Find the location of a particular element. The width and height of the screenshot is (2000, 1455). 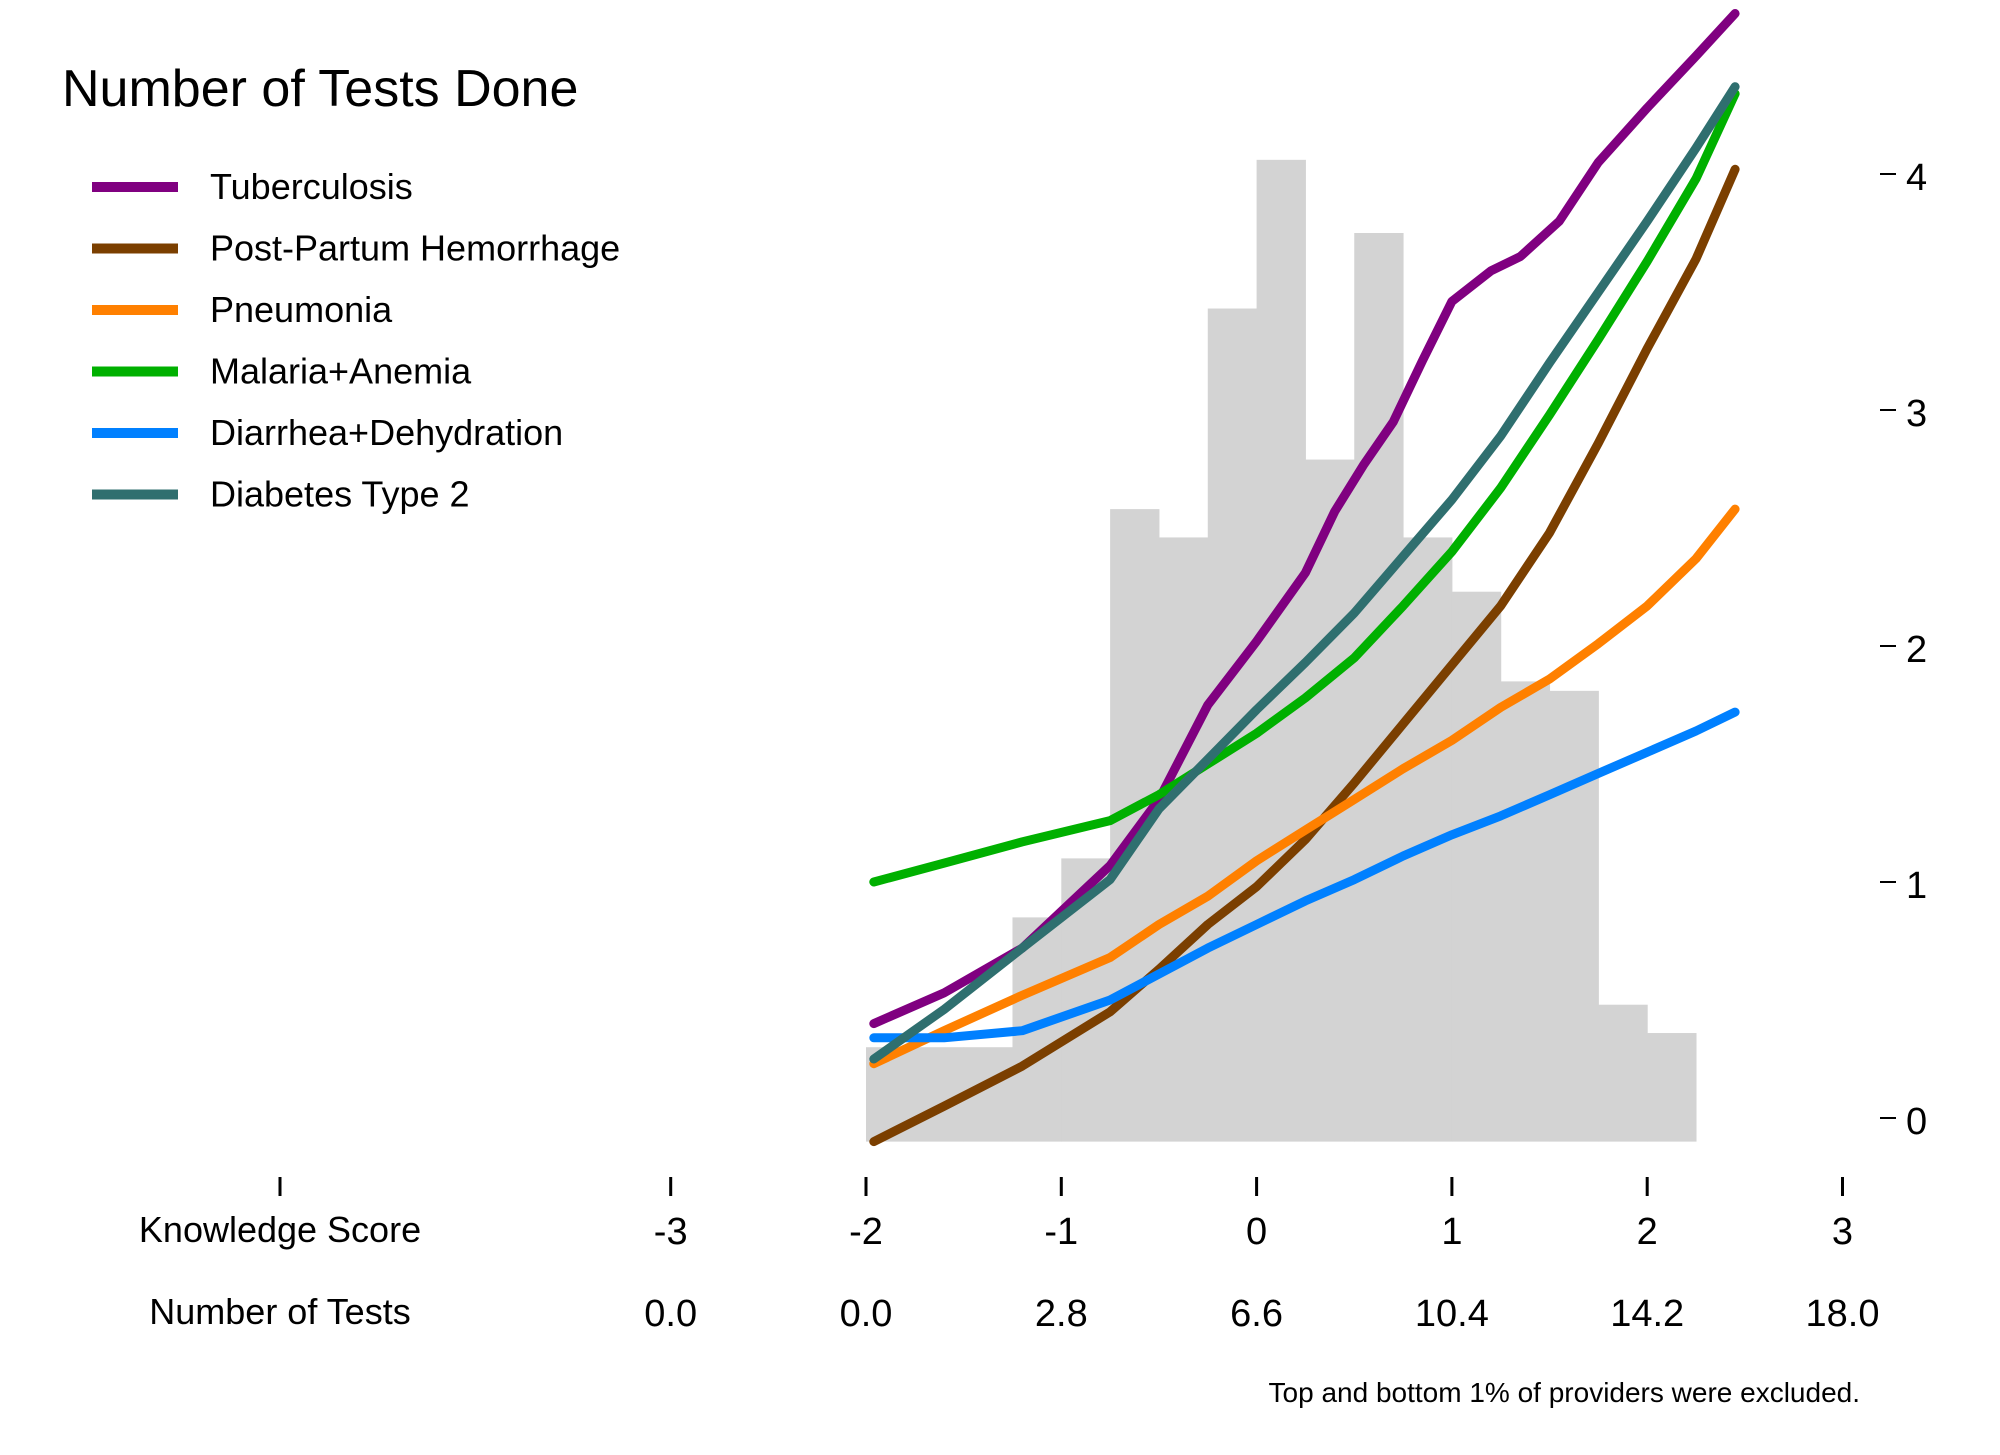

x-tick-label-1: -2 is located at coordinates (866, 1232).